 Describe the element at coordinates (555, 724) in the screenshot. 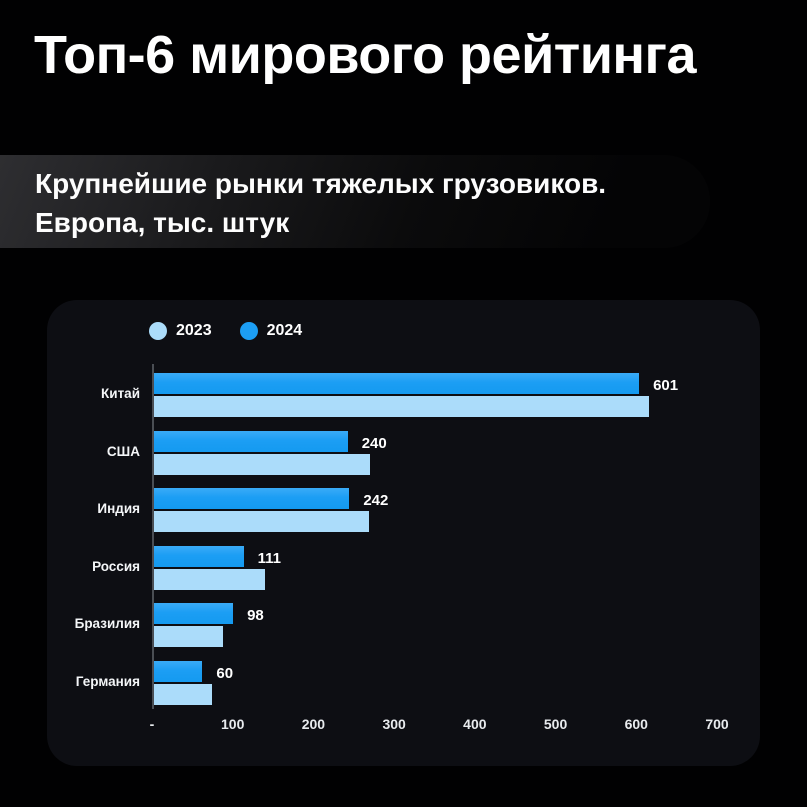

I see `x-tick-label: 500` at that location.